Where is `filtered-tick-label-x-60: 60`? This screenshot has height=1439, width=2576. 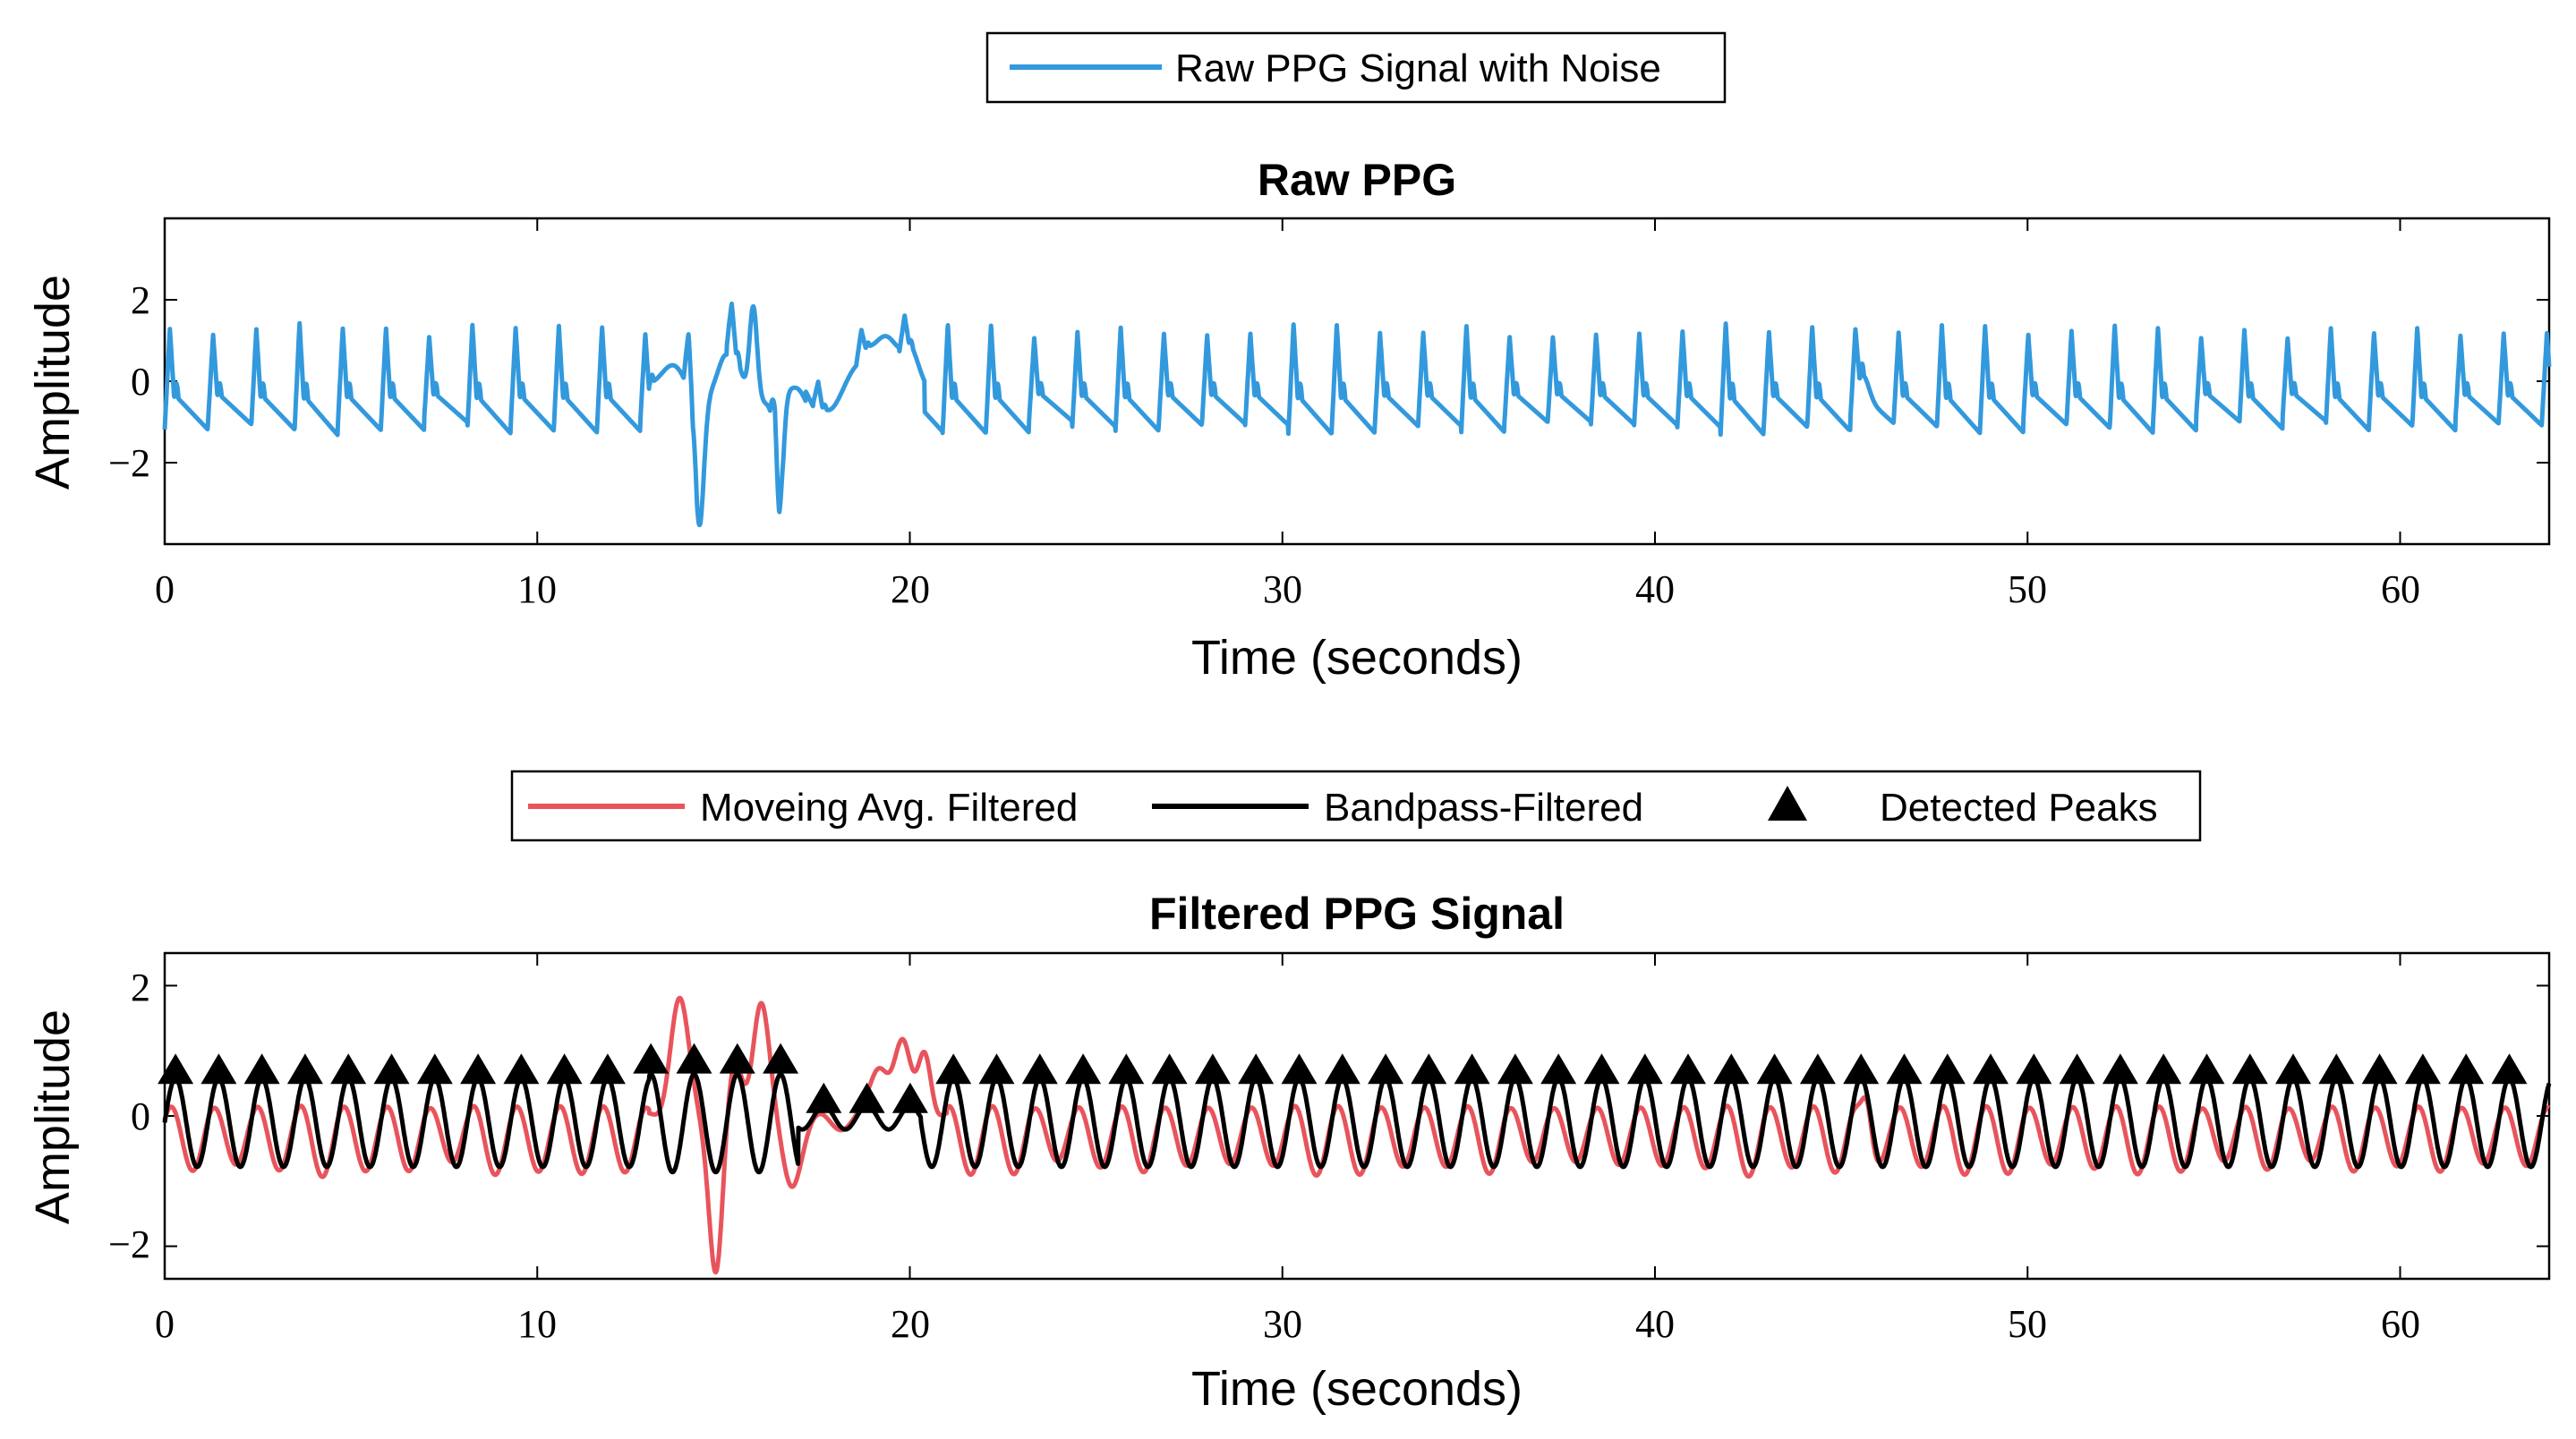 filtered-tick-label-x-60: 60 is located at coordinates (2400, 1324).